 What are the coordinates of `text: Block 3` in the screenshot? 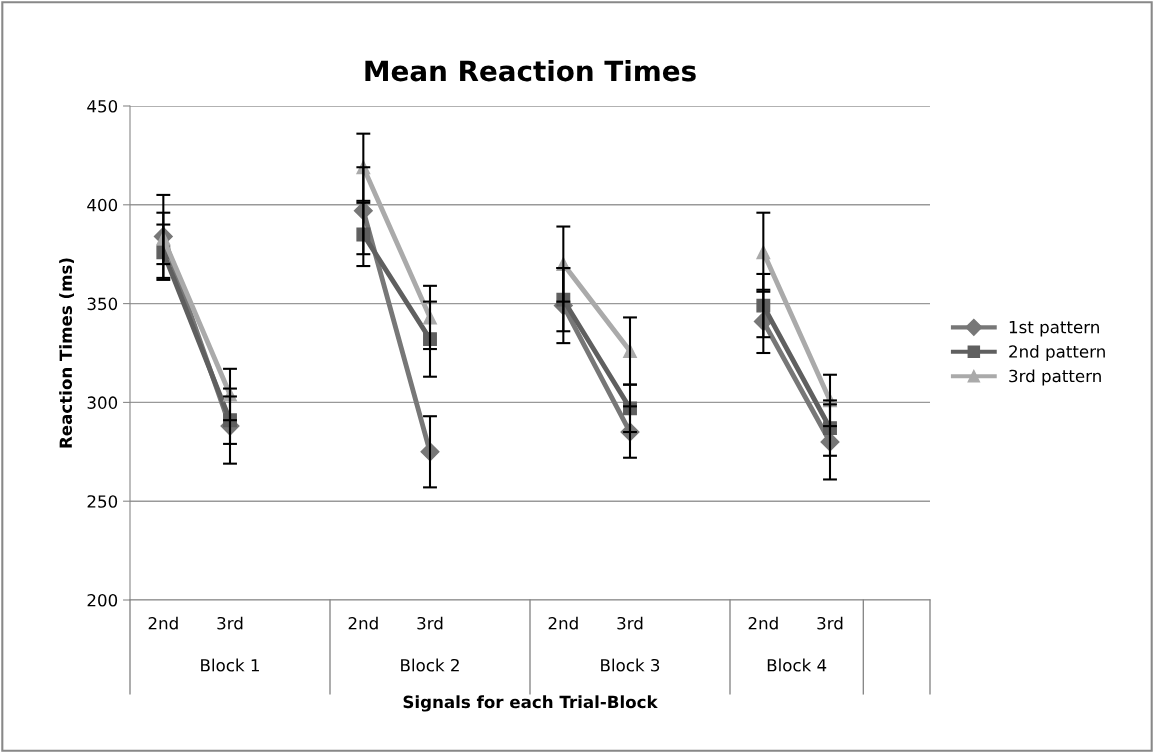 It's located at (630, 665).